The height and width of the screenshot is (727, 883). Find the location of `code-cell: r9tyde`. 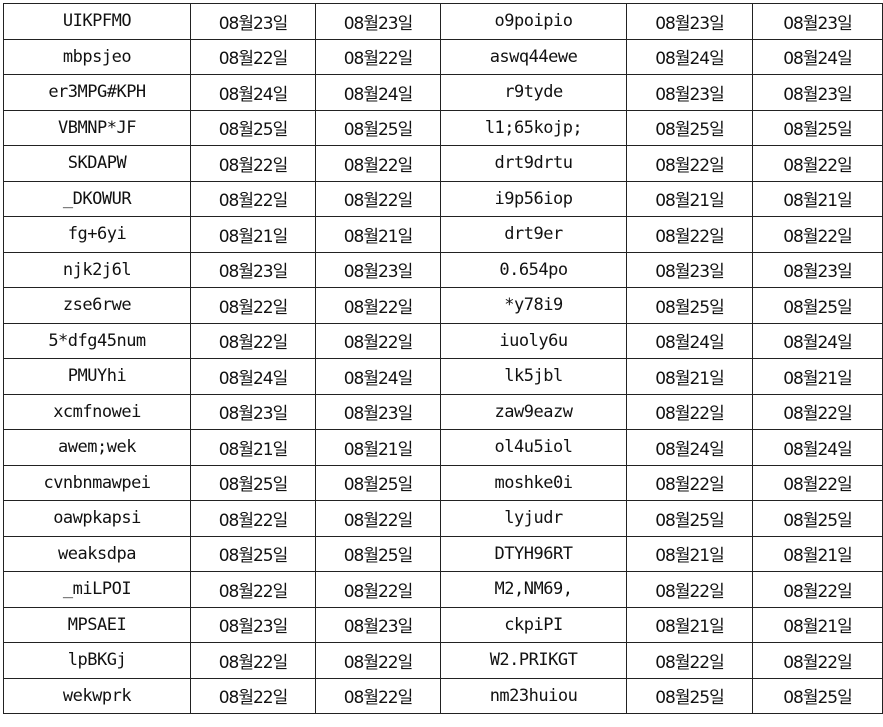

code-cell: r9tyde is located at coordinates (533, 92).